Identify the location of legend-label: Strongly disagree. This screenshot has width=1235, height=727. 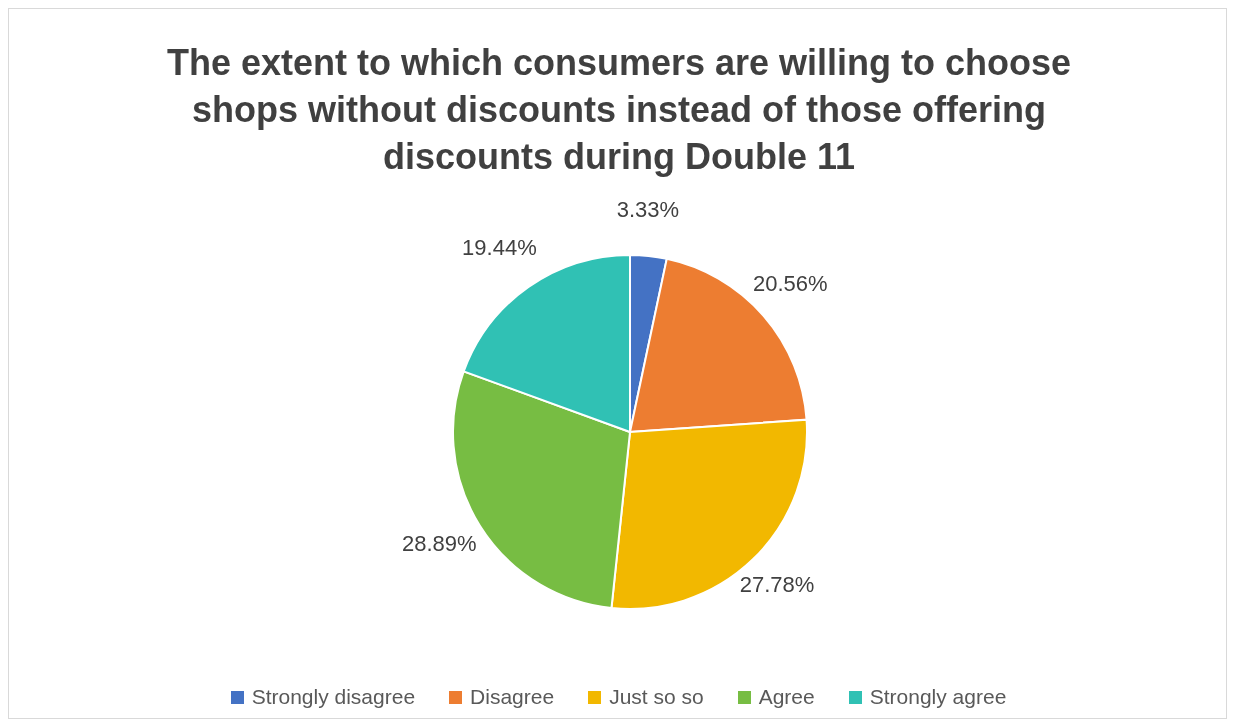
(333, 697).